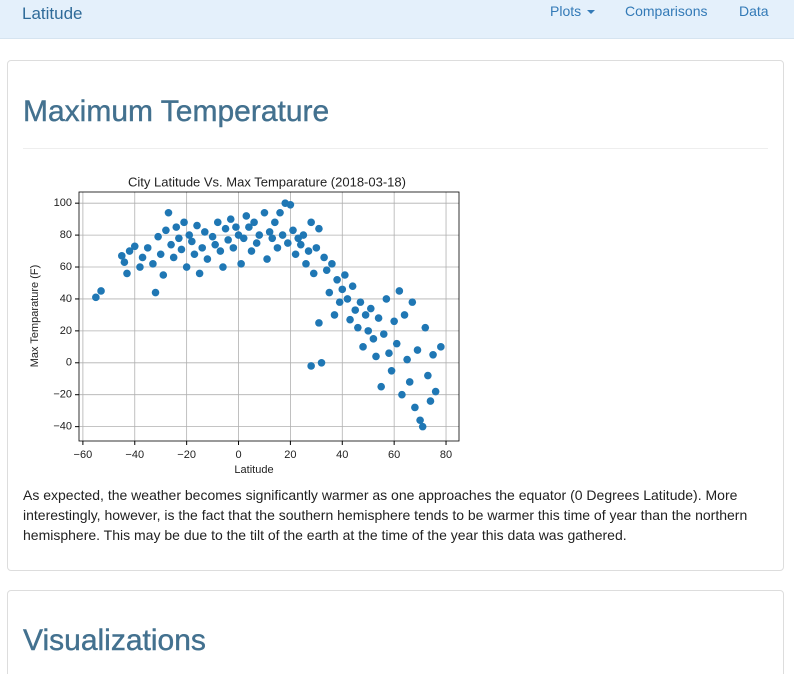 The height and width of the screenshot is (674, 794). I want to click on y-tick-label: 80, so click(66, 235).